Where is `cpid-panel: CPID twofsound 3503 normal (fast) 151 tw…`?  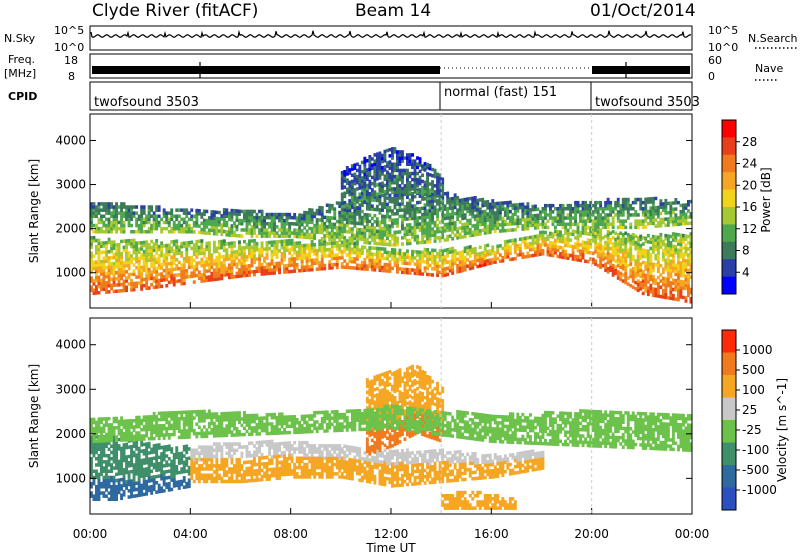
cpid-panel: CPID twofsound 3503 normal (fast) 151 tw… is located at coordinates (354, 96).